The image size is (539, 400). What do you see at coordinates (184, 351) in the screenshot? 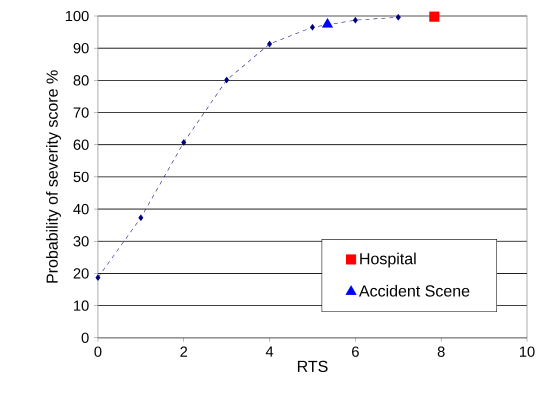
I see `x-tick-label: 2` at bounding box center [184, 351].